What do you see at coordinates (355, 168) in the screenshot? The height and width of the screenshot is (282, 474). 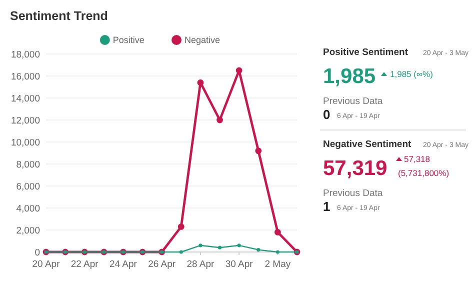 I see `text: 57,319` at bounding box center [355, 168].